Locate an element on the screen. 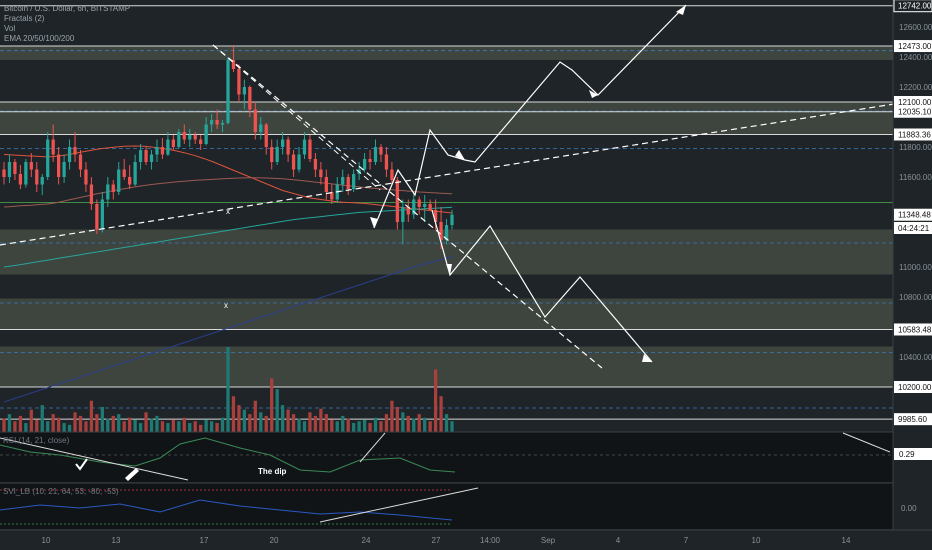 Image resolution: width=932 pixels, height=550 pixels. rsi-trendline is located at coordinates (866, 442).